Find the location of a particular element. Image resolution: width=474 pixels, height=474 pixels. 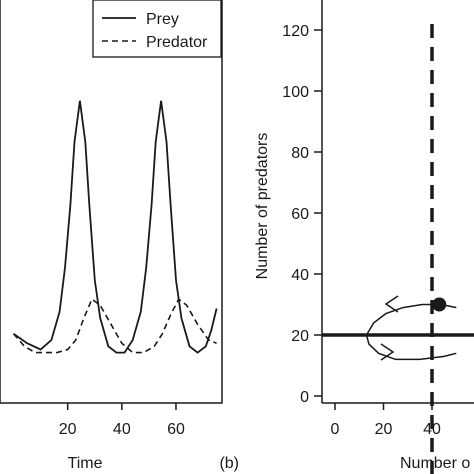

panel-b-y-tick-label: 0 is located at coordinates (304, 397).